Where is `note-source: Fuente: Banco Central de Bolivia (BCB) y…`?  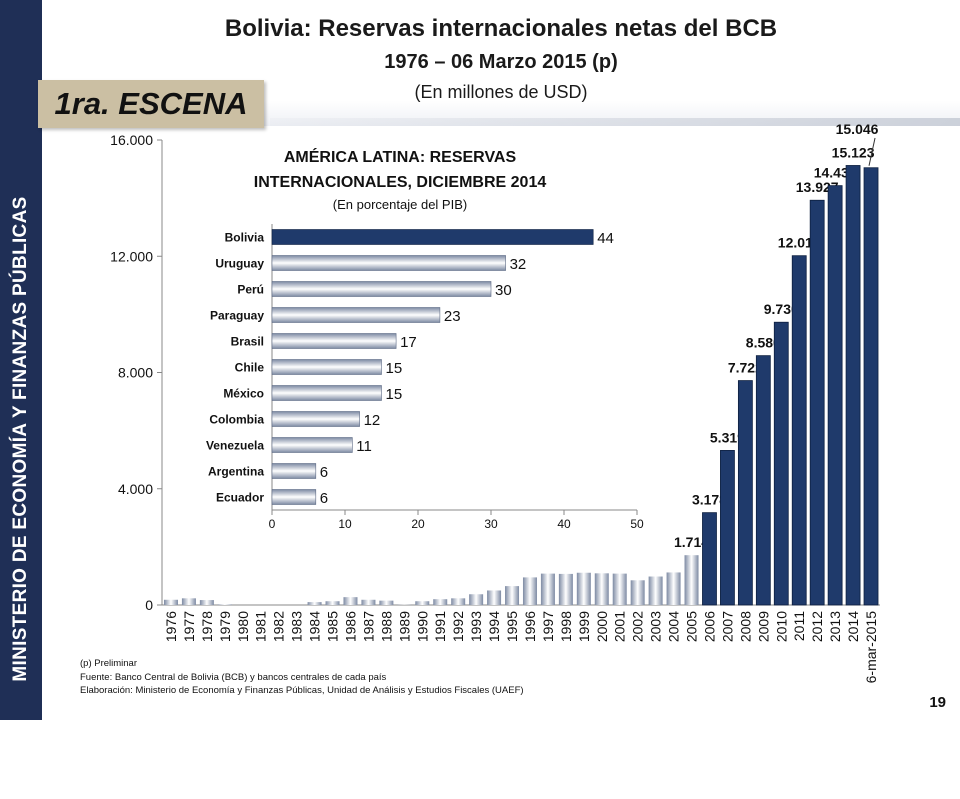 note-source: Fuente: Banco Central de Bolivia (BCB) y… is located at coordinates (302, 678).